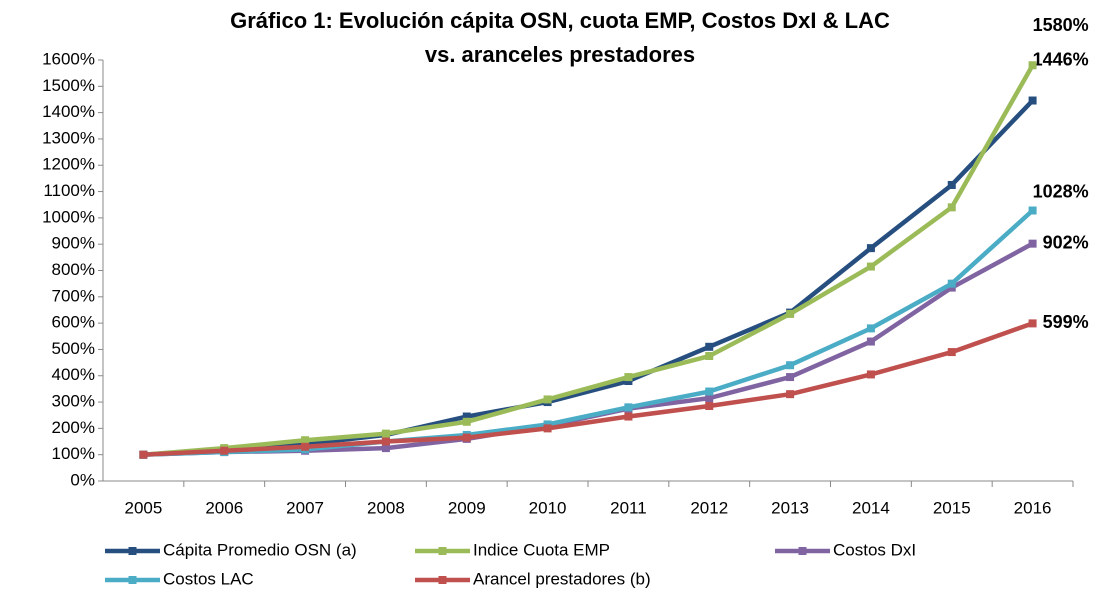 The width and height of the screenshot is (1108, 595). Describe the element at coordinates (73, 453) in the screenshot. I see `y-tick-label: 100%` at that location.